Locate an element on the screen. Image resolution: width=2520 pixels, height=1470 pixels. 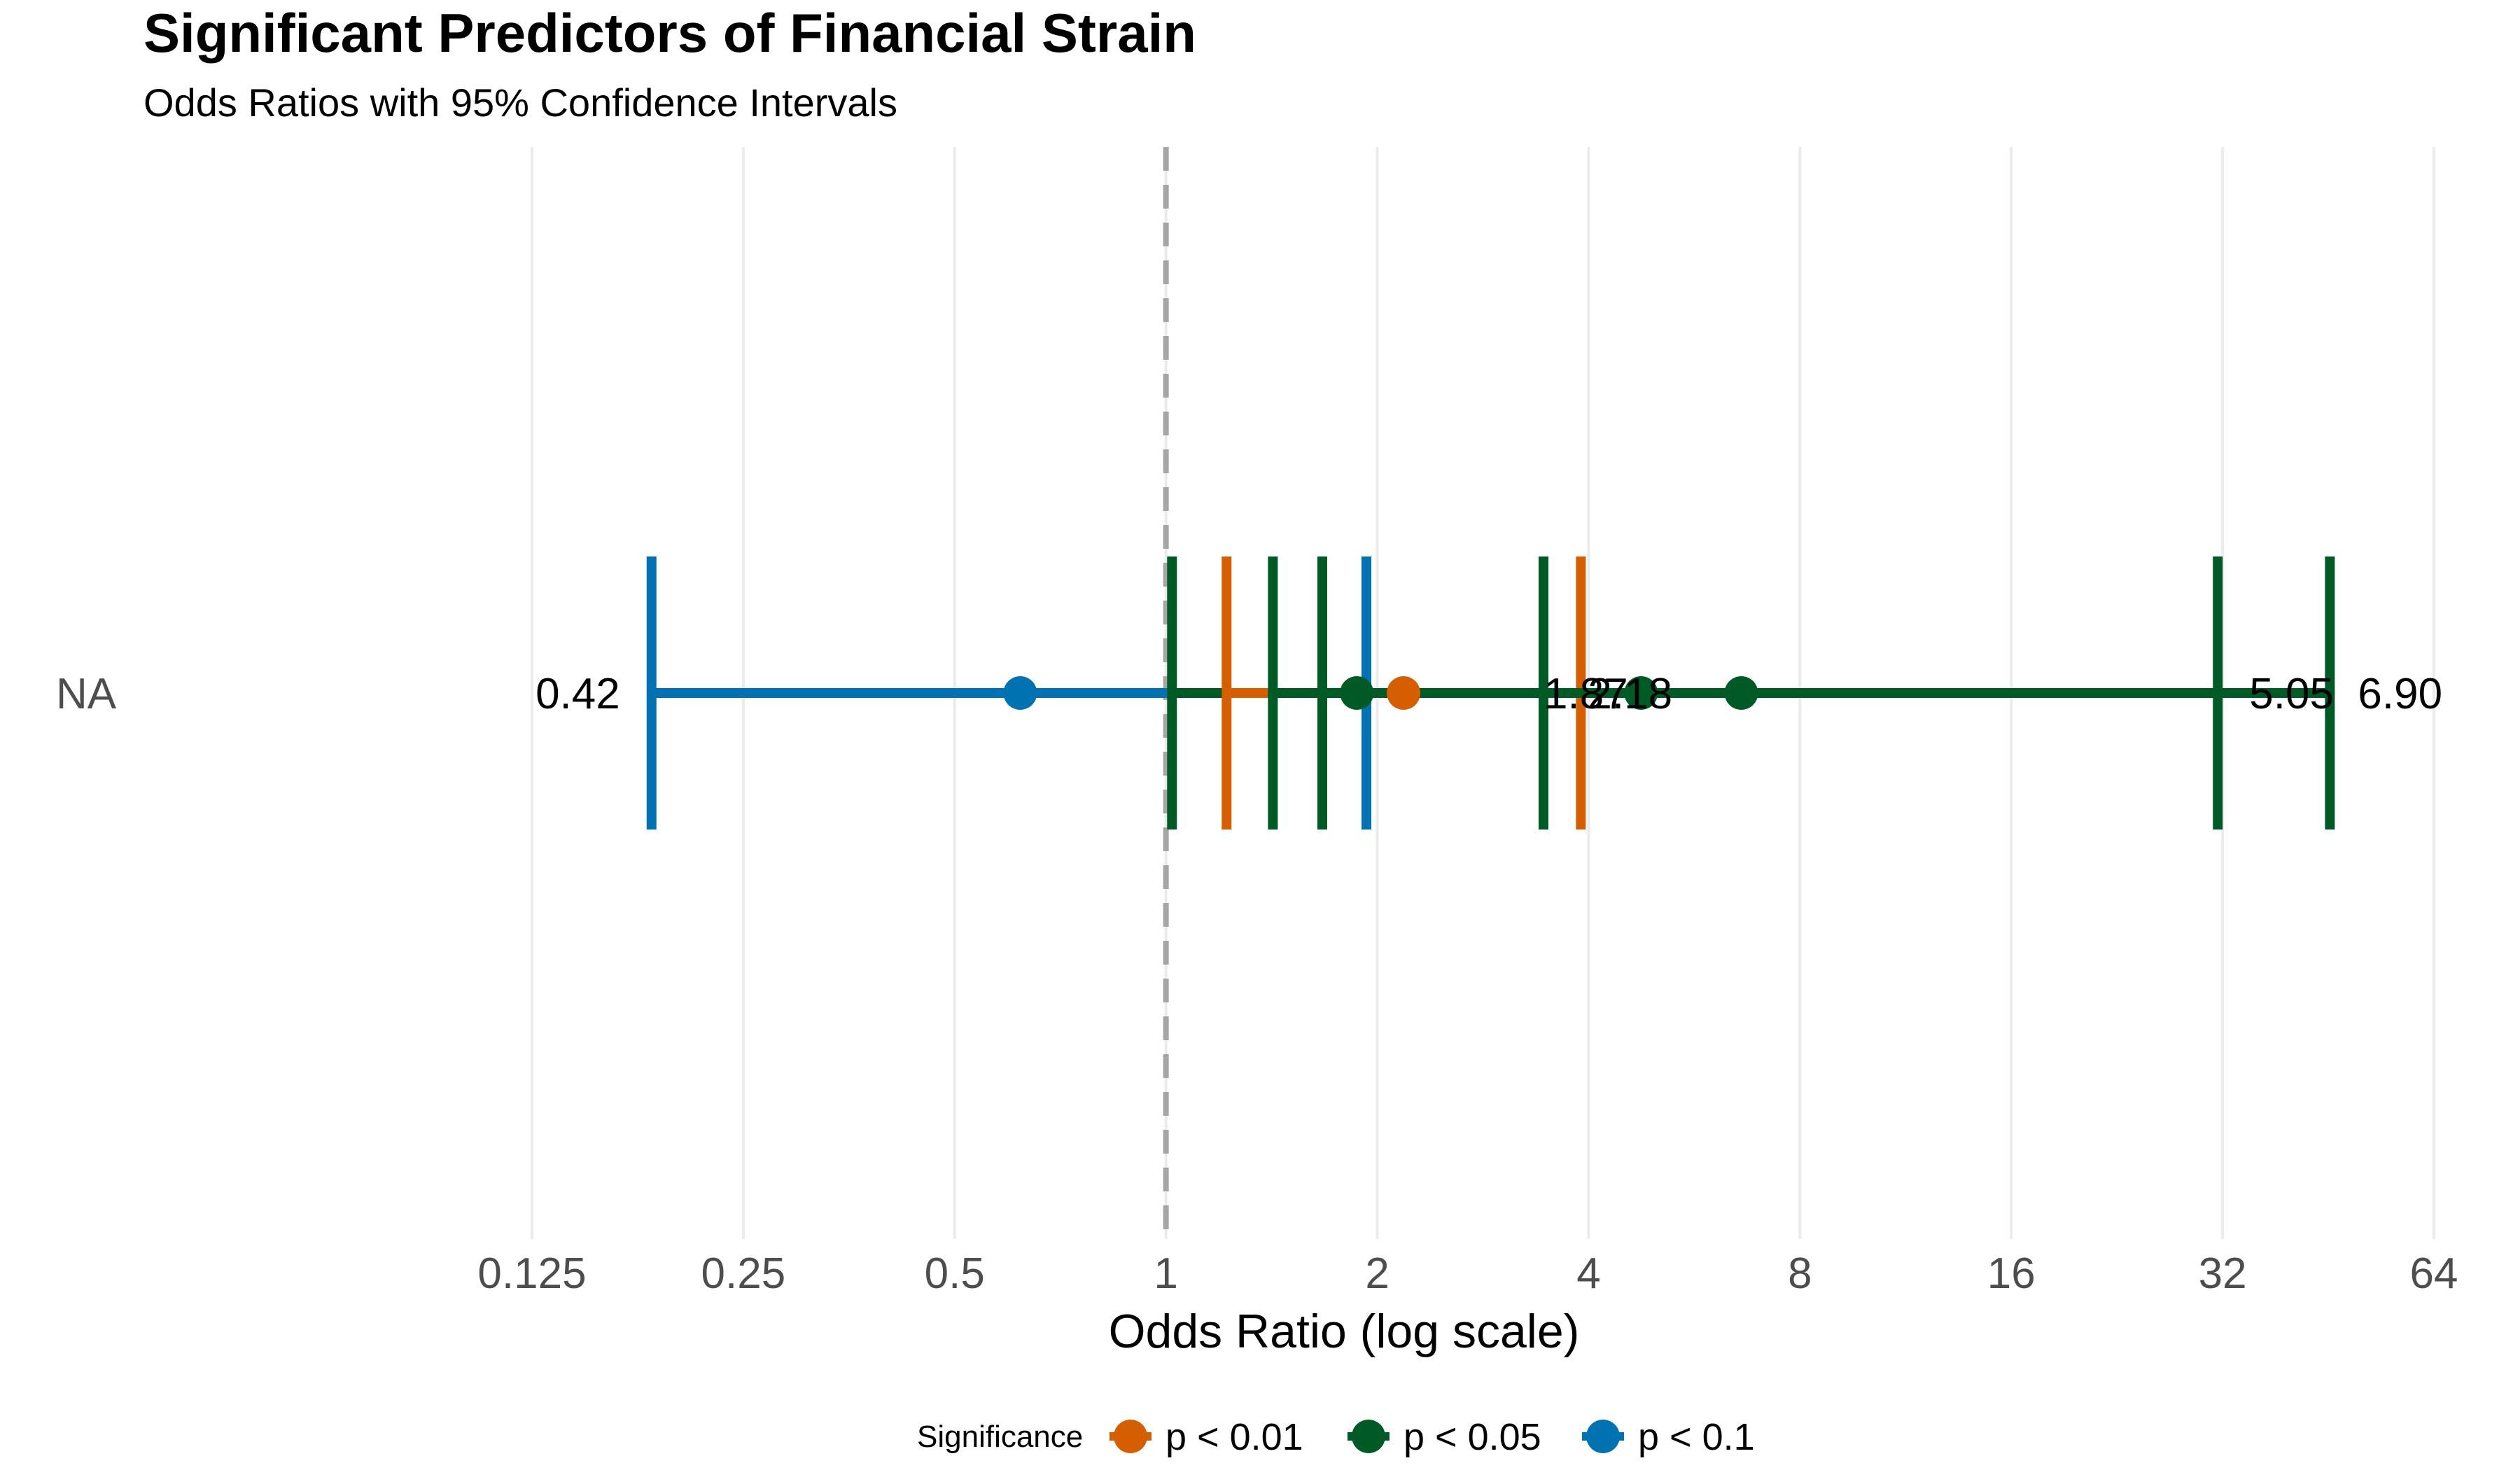
legend-title: Significance is located at coordinates (1000, 1437).